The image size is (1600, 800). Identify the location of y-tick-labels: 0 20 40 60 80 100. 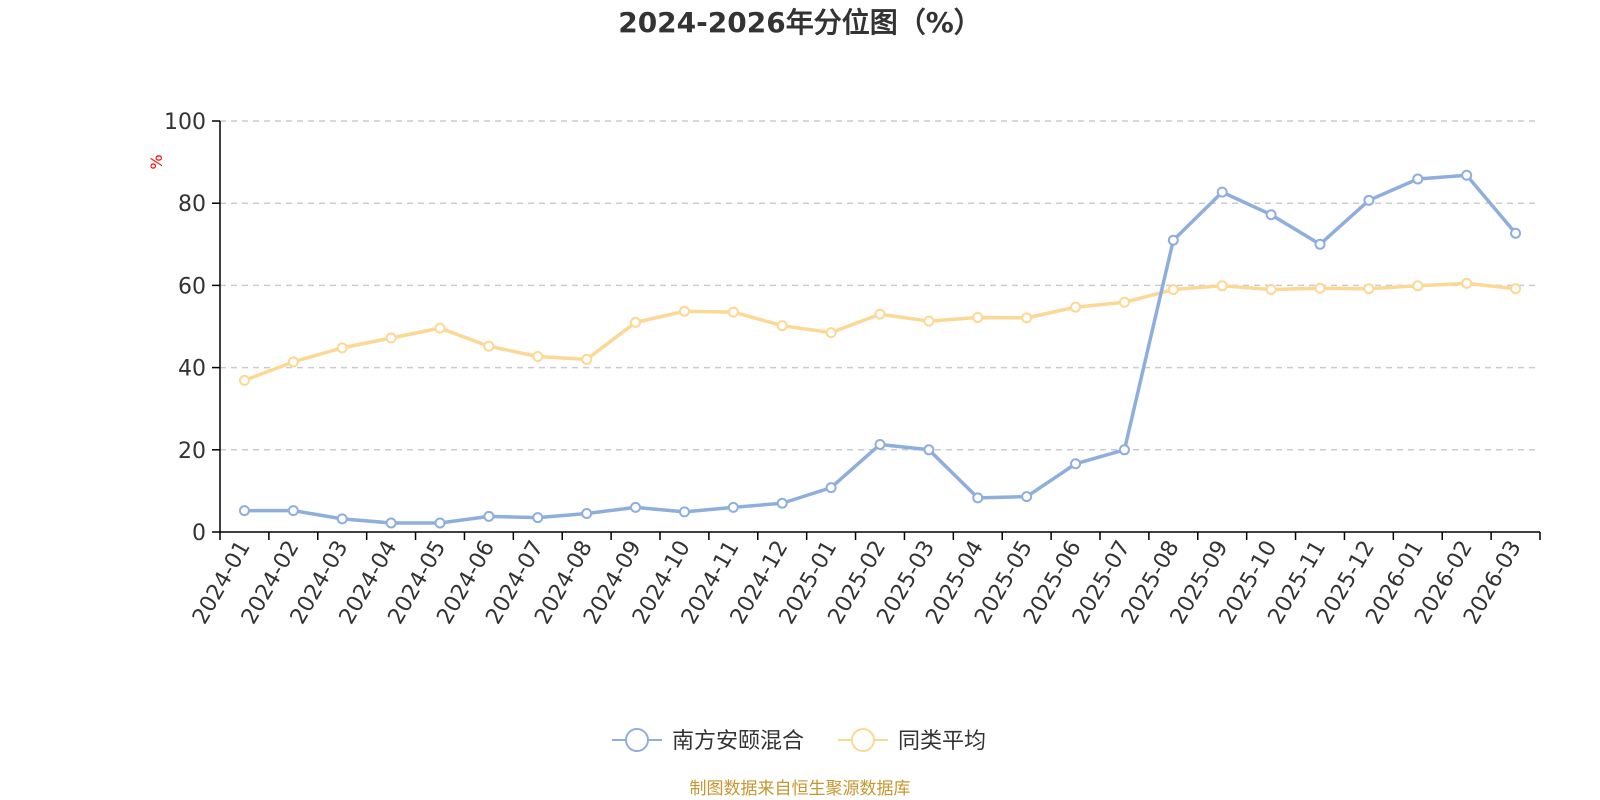
(185, 328).